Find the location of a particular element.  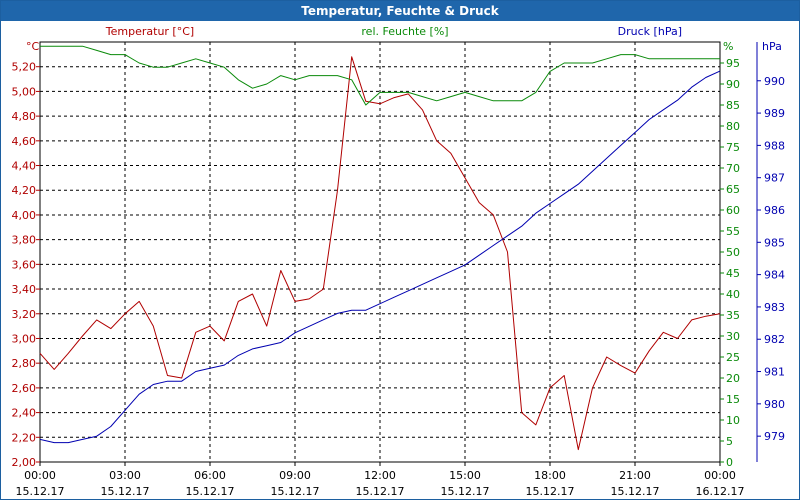

pressure-tick-label: 987 is located at coordinates (774, 178).